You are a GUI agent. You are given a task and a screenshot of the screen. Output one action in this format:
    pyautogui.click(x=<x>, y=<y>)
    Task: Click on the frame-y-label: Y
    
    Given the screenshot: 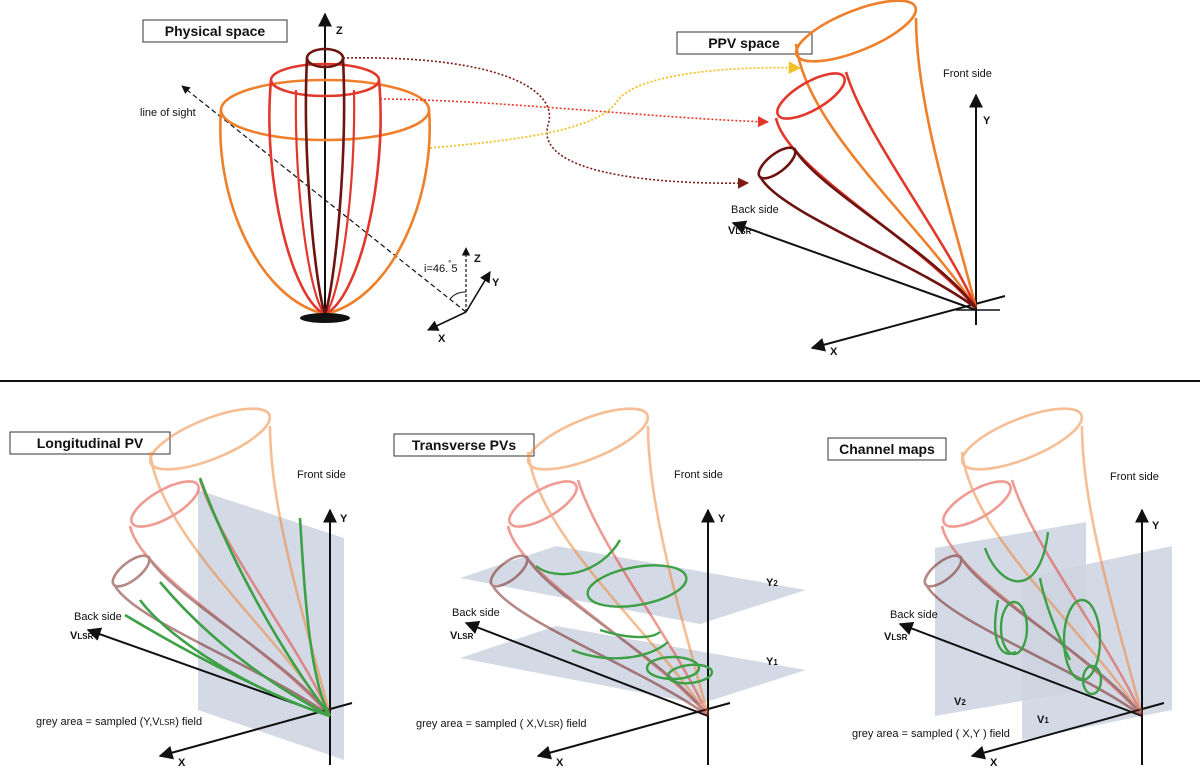 What is the action you would take?
    pyautogui.click(x=496, y=283)
    